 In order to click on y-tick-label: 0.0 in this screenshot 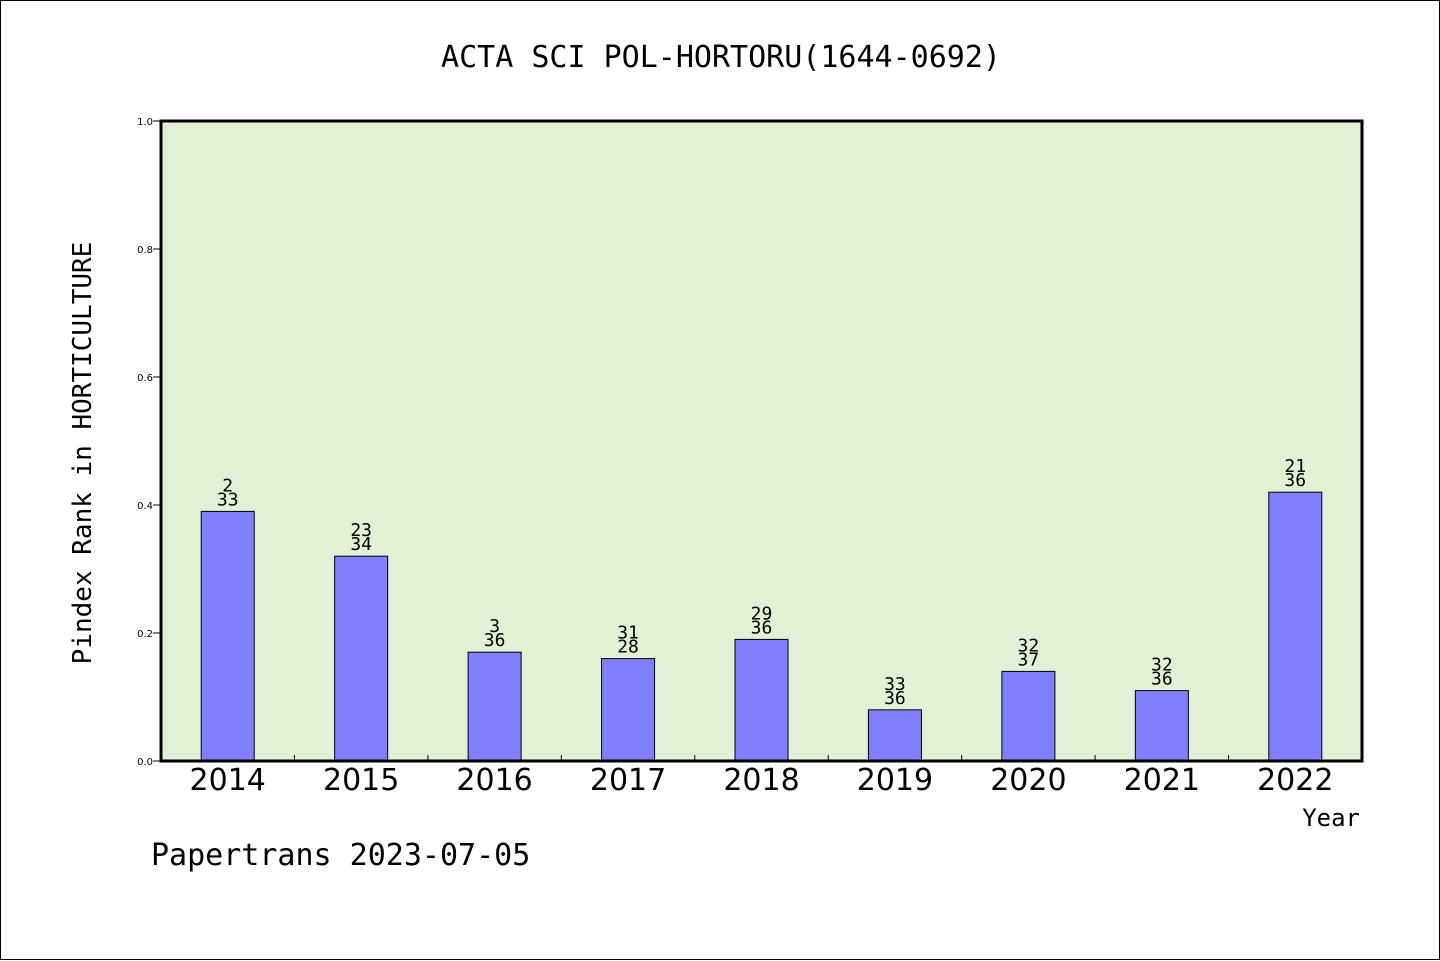, I will do `click(145, 762)`.